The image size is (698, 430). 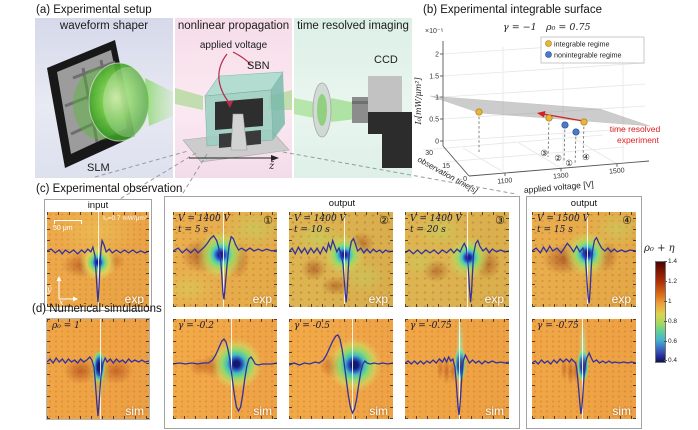 I want to click on panel-b-label: (b) Experimental integrable surface, so click(x=512, y=10).